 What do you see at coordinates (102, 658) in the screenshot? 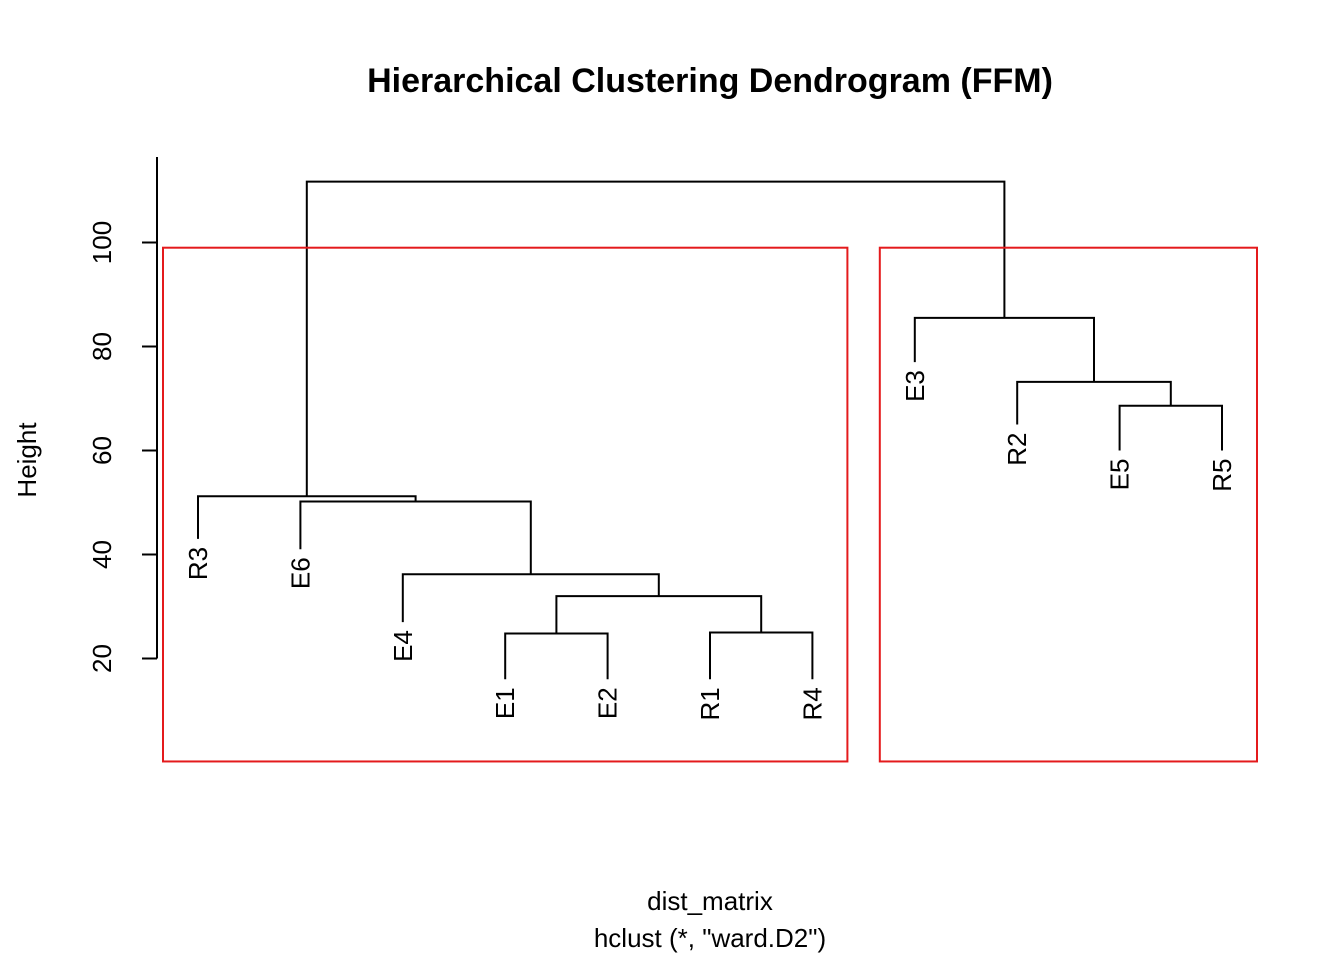
I see `y-tick-label: 20` at bounding box center [102, 658].